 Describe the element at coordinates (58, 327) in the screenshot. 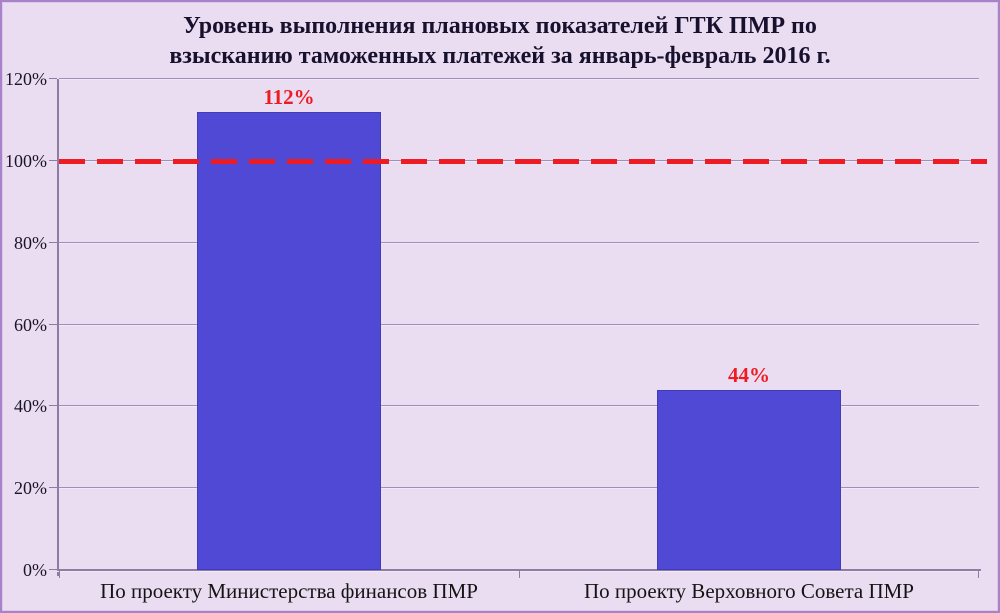

I see `y-axis-line` at that location.